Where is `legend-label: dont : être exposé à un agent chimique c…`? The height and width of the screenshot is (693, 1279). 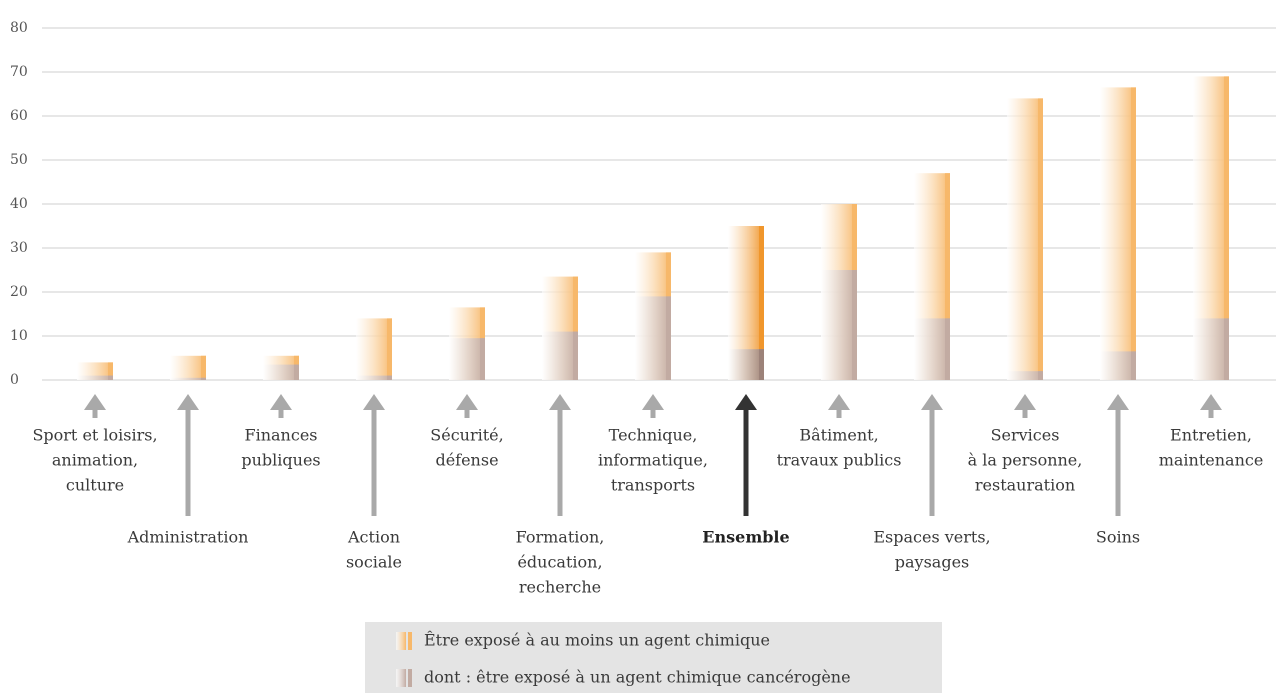 legend-label: dont : être exposé à un agent chimique c… is located at coordinates (637, 677).